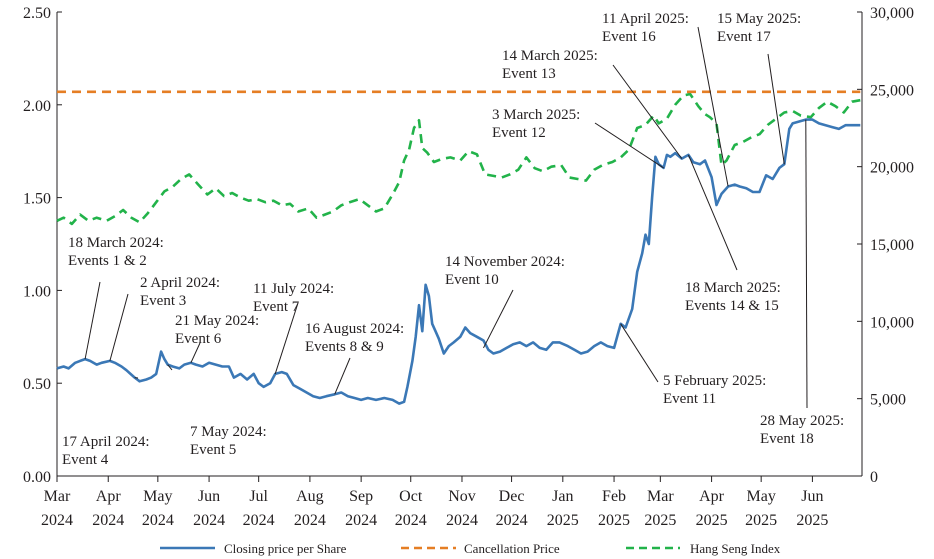  I want to click on left-tick-label: 1.50, so click(37, 199).